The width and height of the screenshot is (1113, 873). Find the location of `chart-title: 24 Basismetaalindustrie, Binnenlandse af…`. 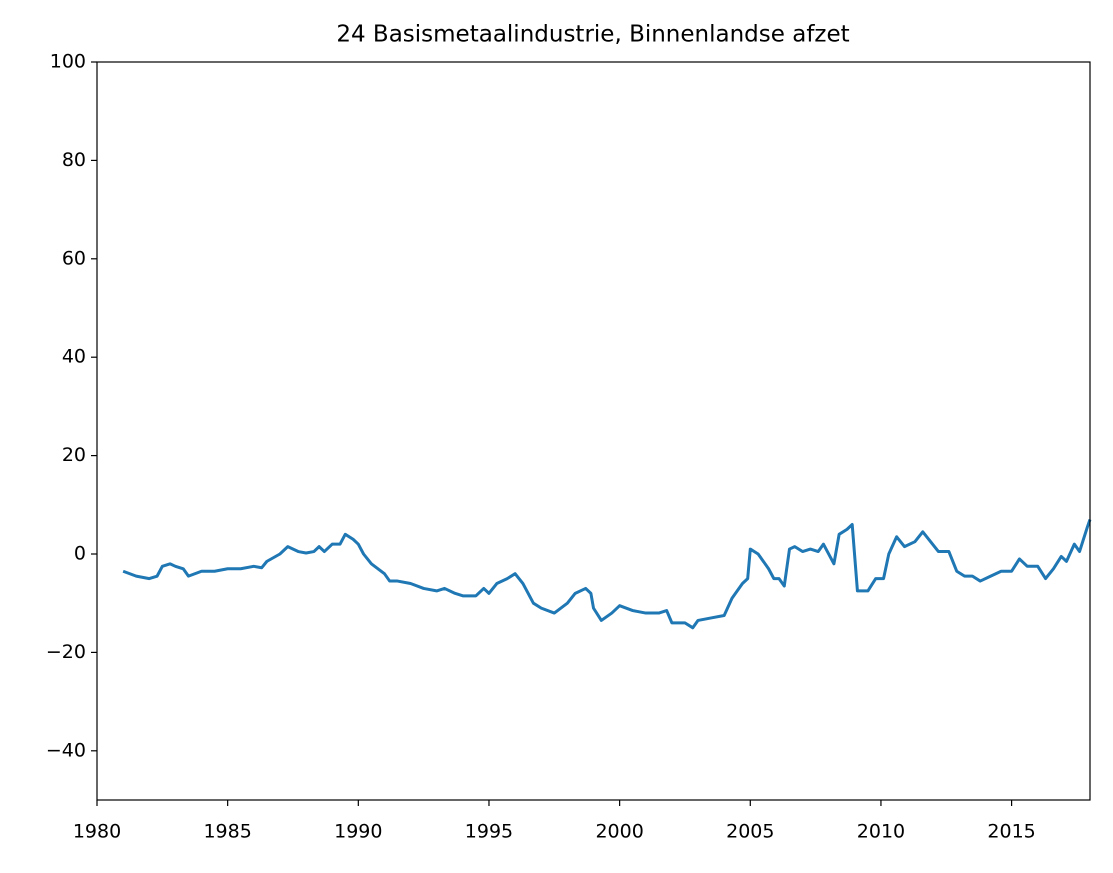

chart-title: 24 Basismetaalindustrie, Binnenlandse af… is located at coordinates (592, 35).